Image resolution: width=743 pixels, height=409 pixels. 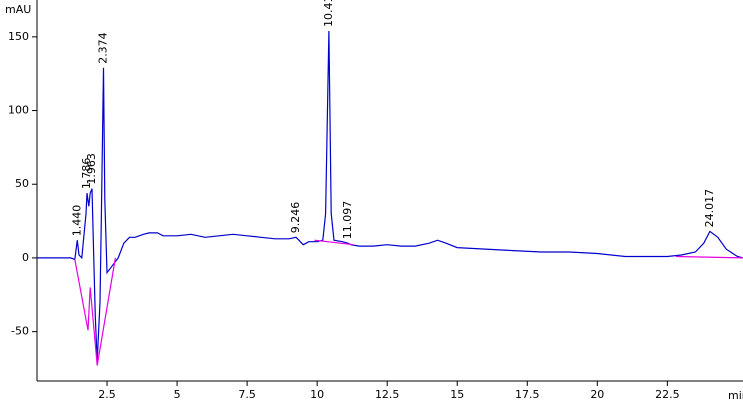 What do you see at coordinates (18, 9) in the screenshot?
I see `y-axis-label: mAU` at bounding box center [18, 9].